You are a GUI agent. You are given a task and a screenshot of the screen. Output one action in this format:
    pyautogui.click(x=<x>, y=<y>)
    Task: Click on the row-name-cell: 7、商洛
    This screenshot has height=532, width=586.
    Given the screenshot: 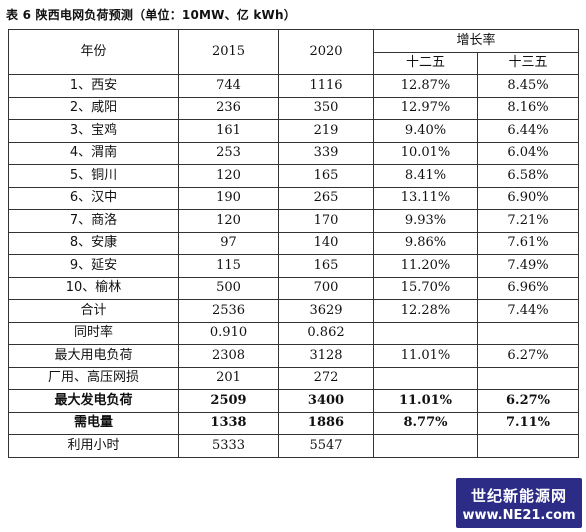 What is the action you would take?
    pyautogui.click(x=93, y=221)
    